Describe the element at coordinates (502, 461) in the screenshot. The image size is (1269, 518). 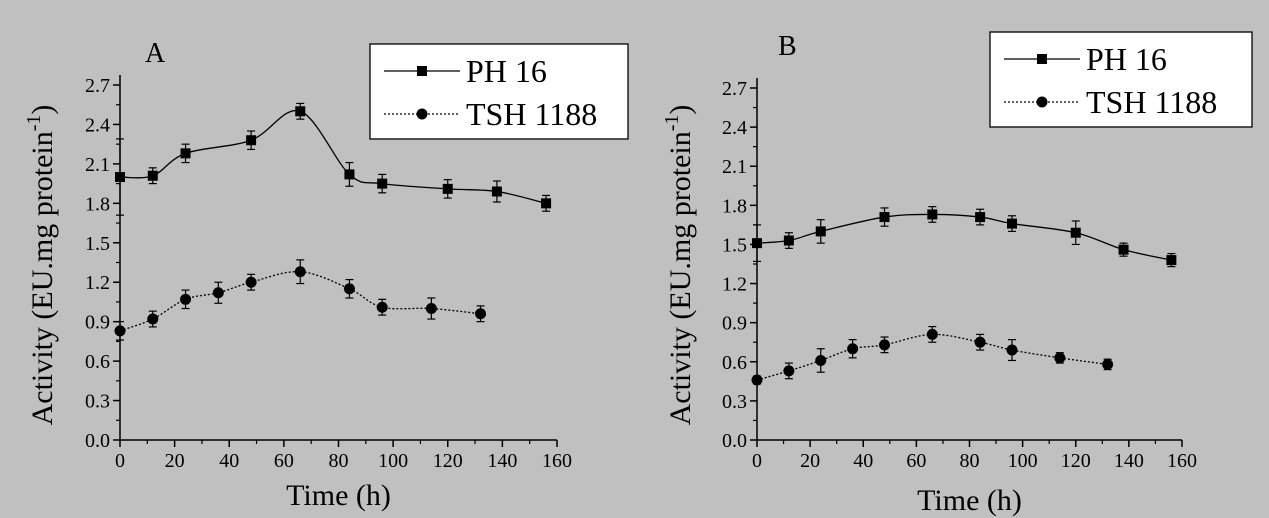
I see `x-tick-label: 140` at that location.